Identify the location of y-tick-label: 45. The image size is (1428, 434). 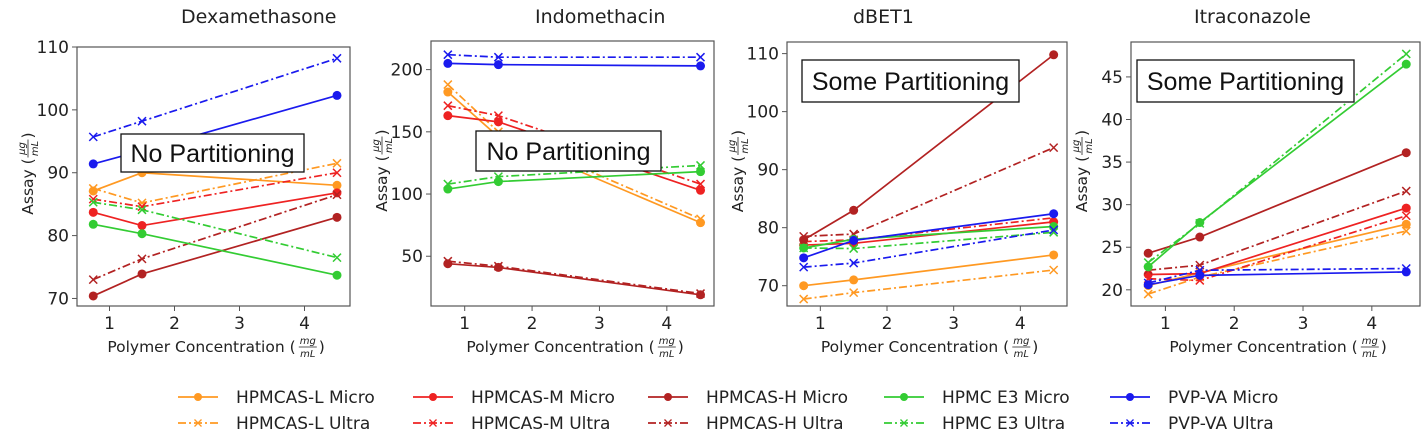
(1112, 78).